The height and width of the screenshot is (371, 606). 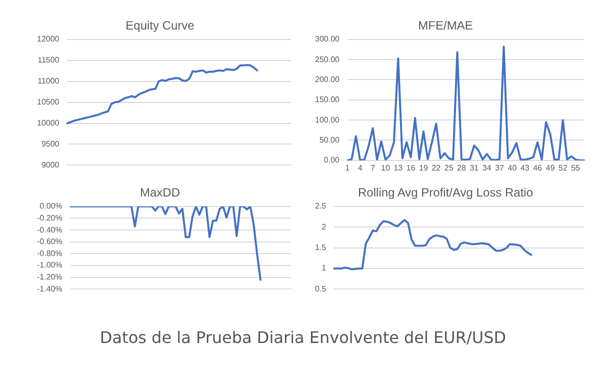 I want to click on y-tick-label: -0.40%, so click(x=49, y=229).